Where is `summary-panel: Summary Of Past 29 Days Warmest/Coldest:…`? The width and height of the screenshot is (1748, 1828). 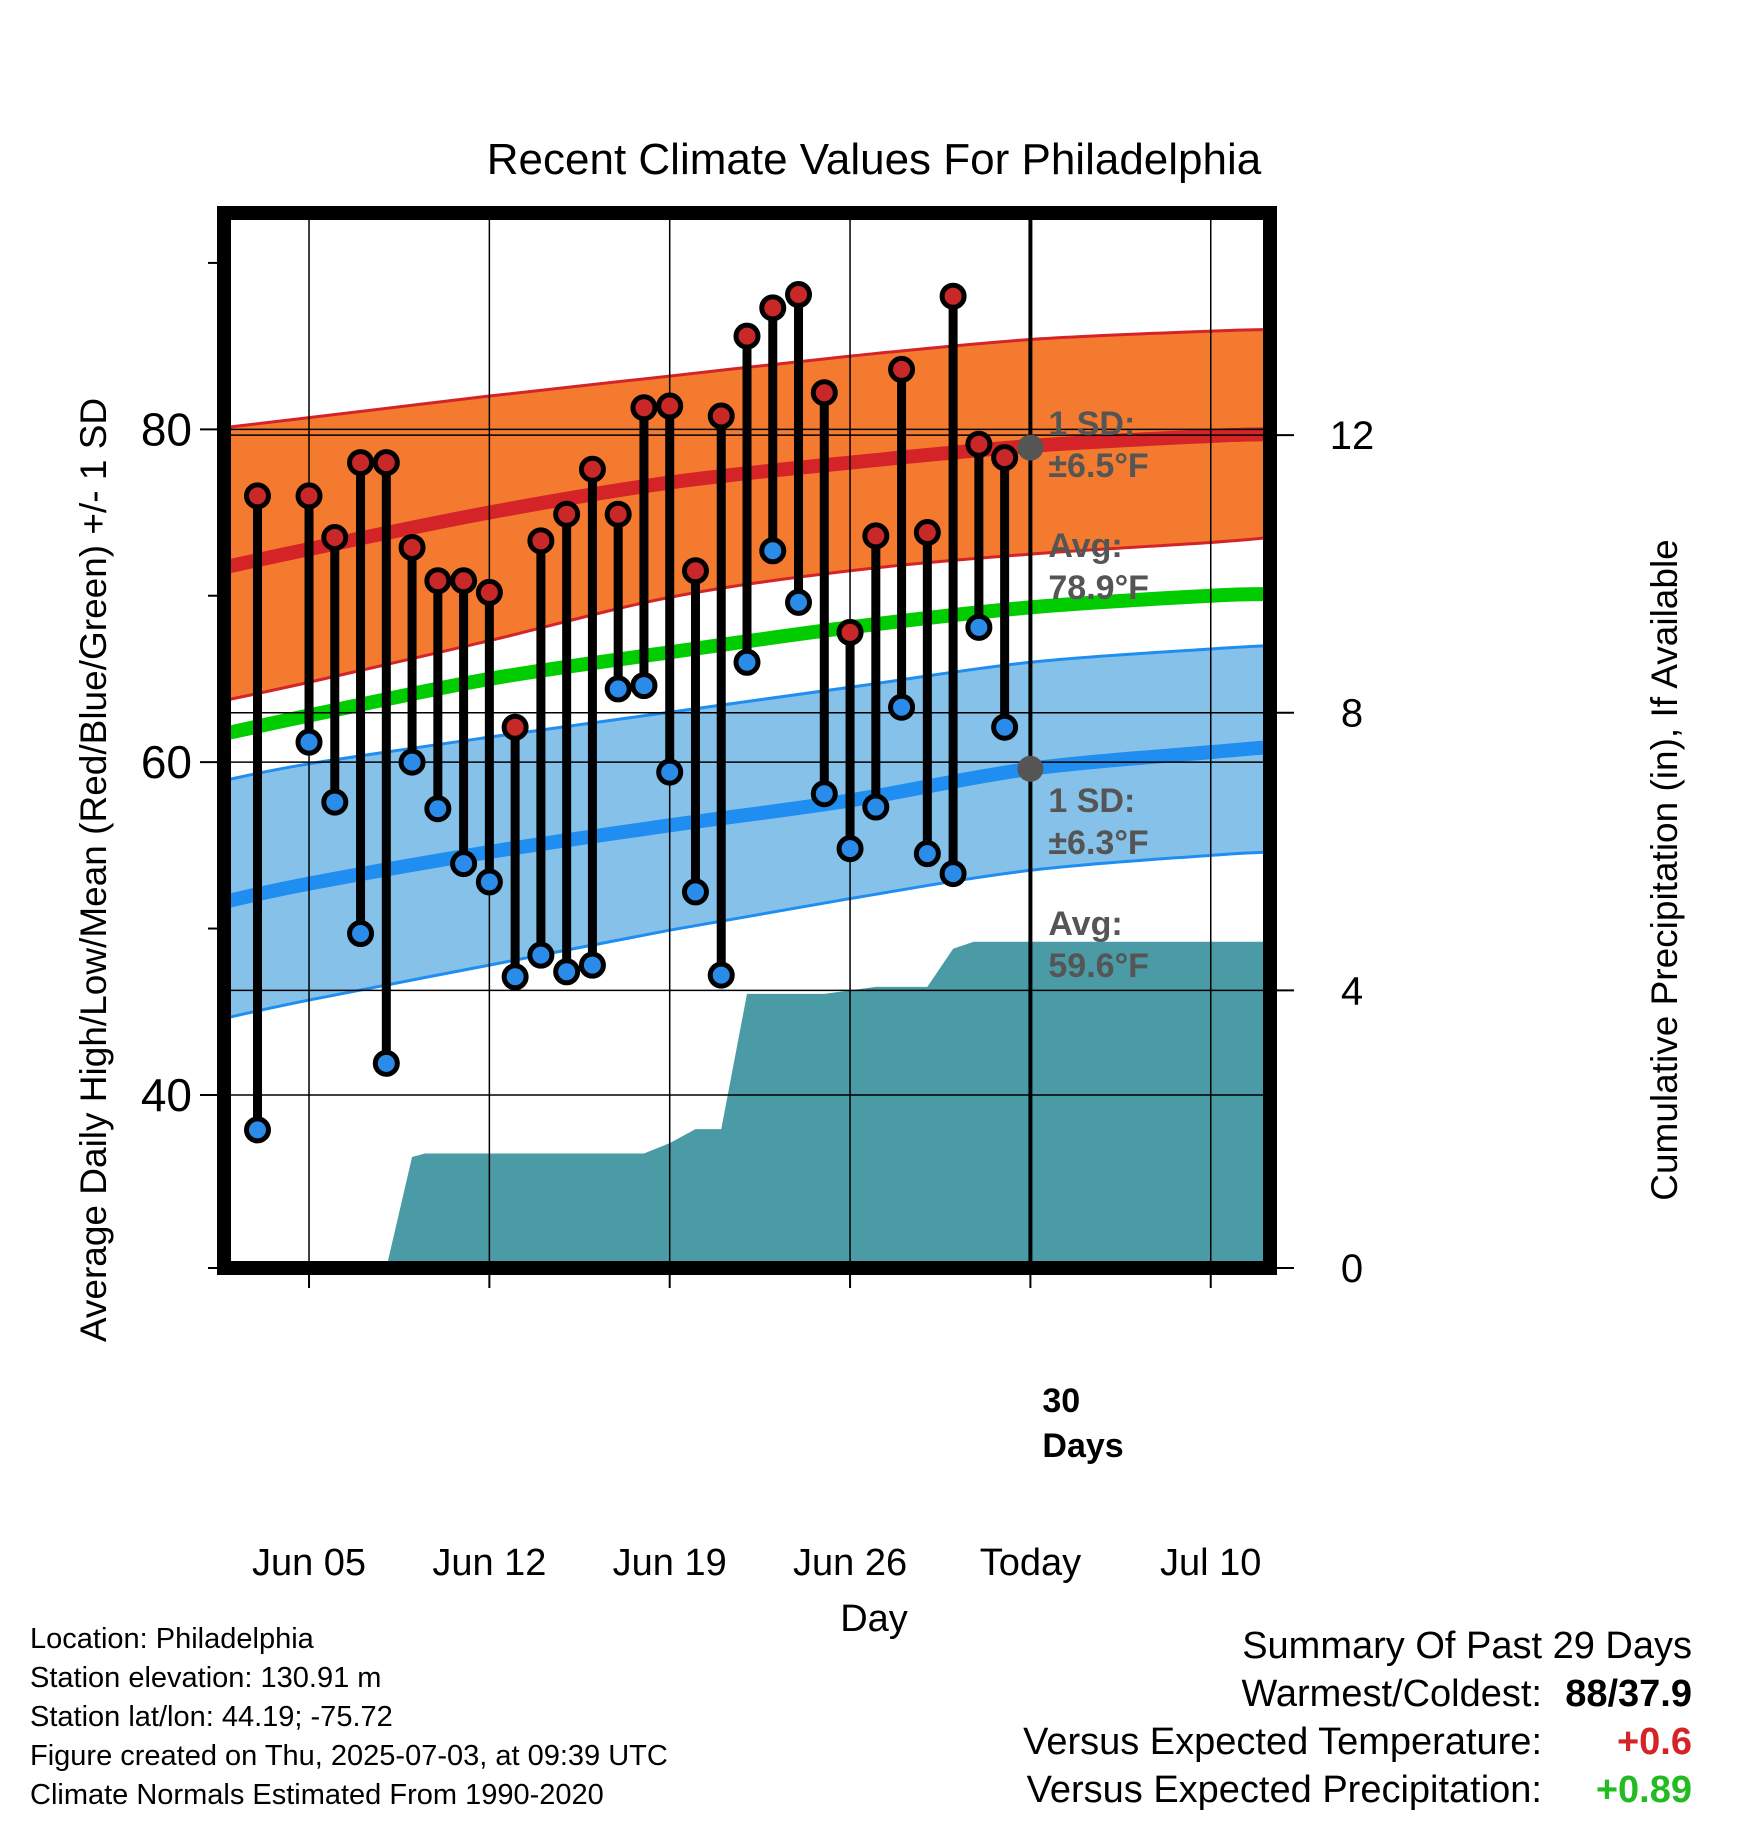
summary-panel: Summary Of Past 29 Days Warmest/Coldest:… is located at coordinates (1357, 1718).